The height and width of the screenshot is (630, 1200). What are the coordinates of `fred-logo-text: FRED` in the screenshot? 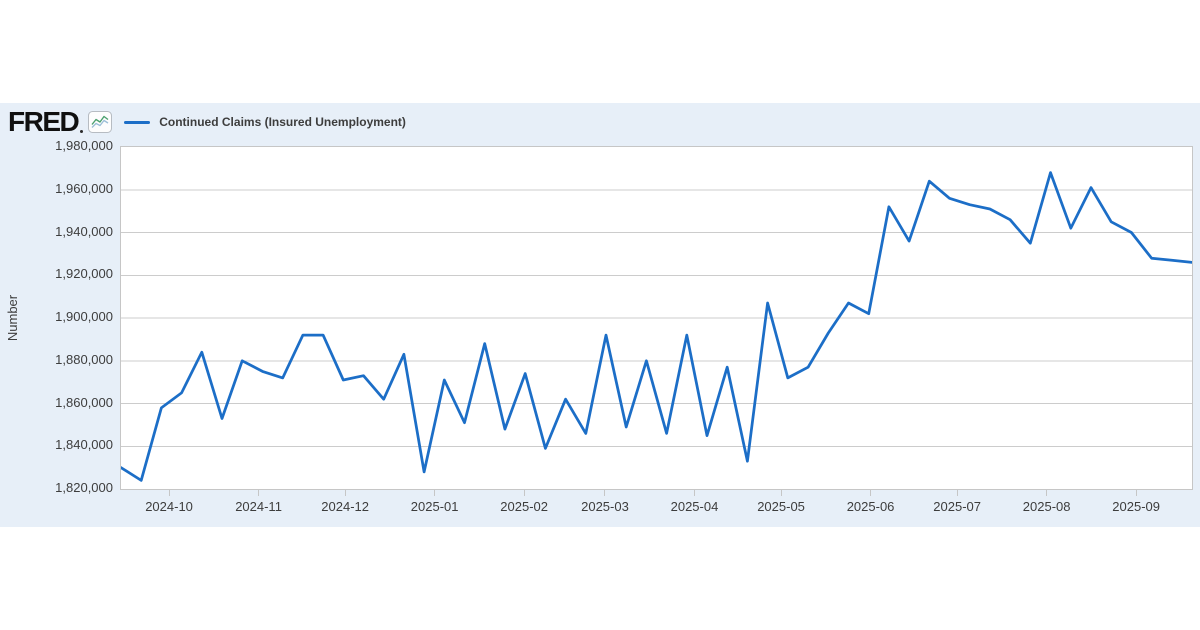 It's located at (44, 121).